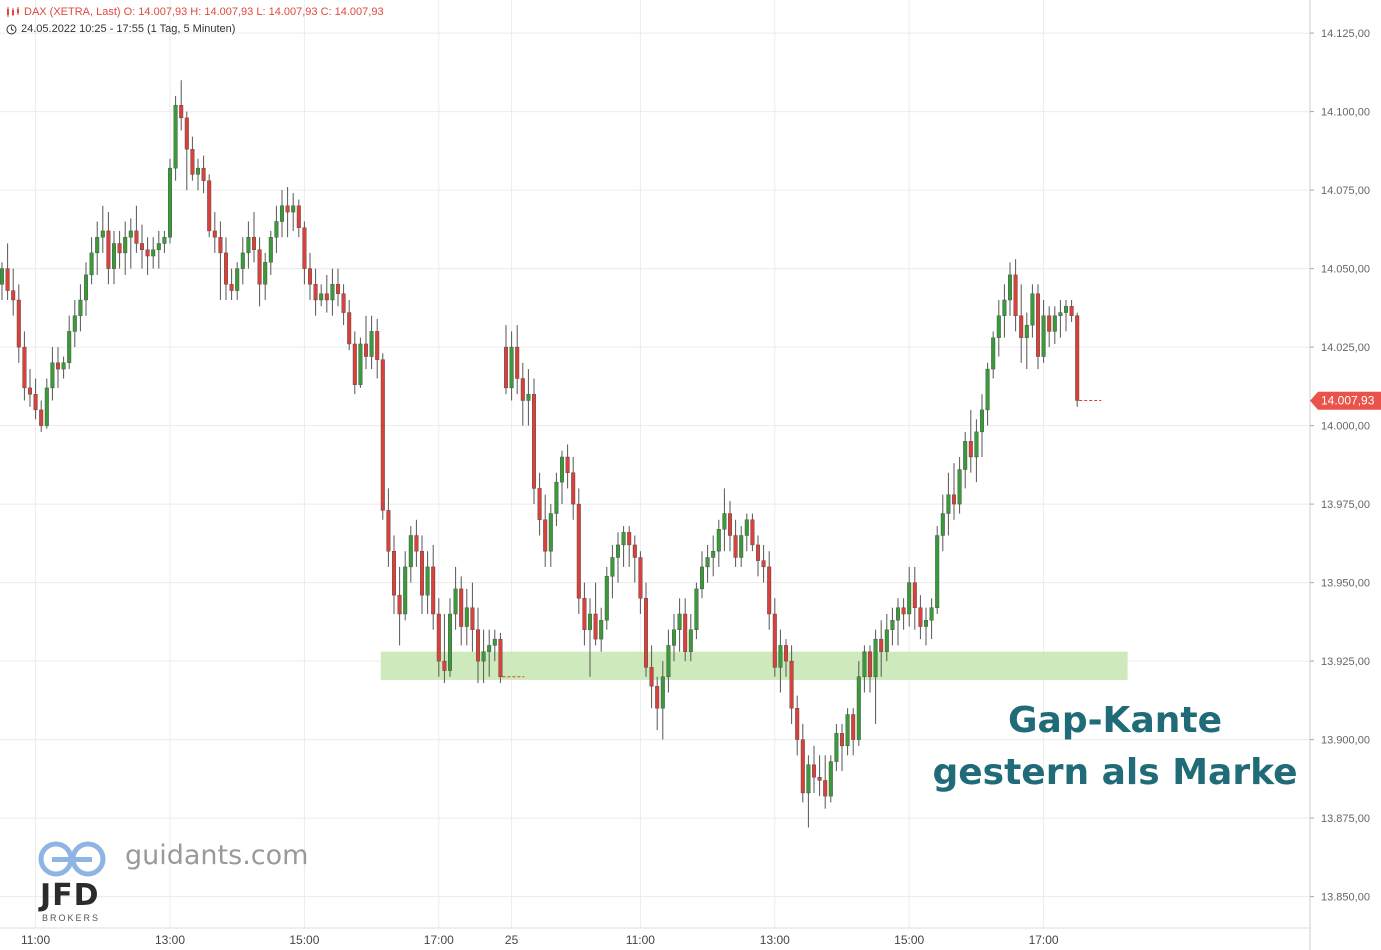  Describe the element at coordinates (640, 940) in the screenshot. I see `x-tick-label: 11:00` at that location.